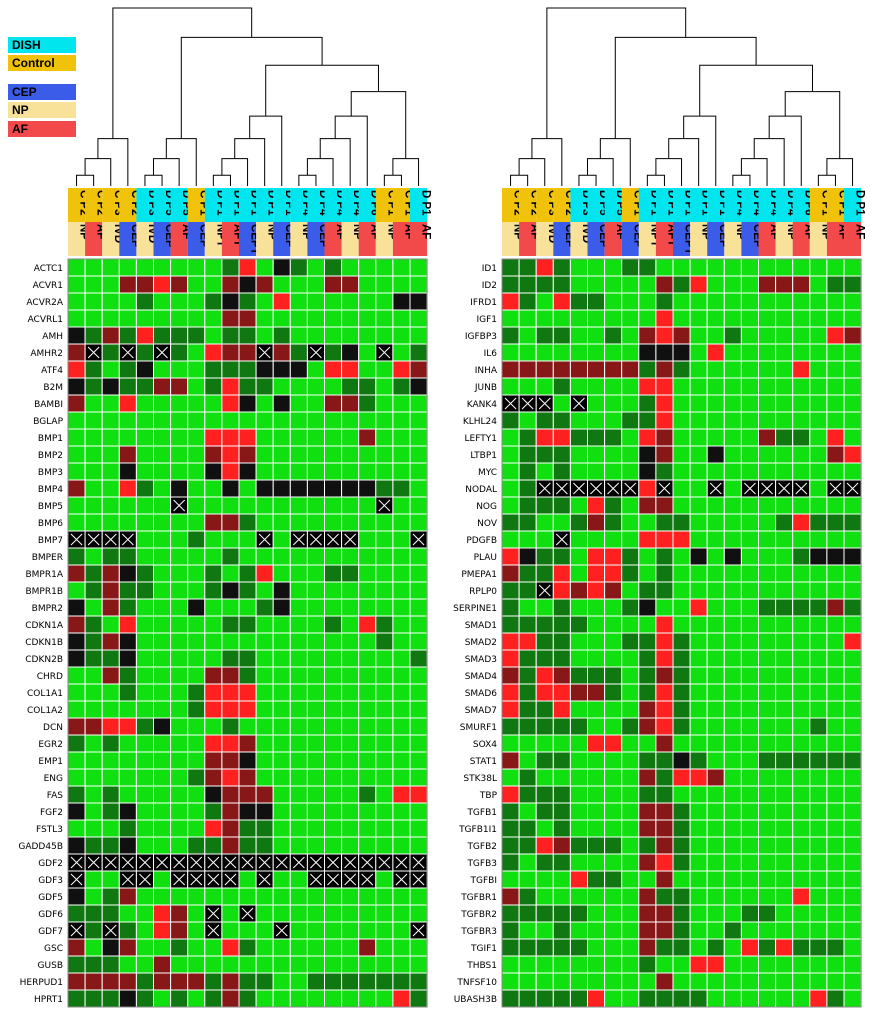  I want to click on row-label: NODAL, so click(481, 490).